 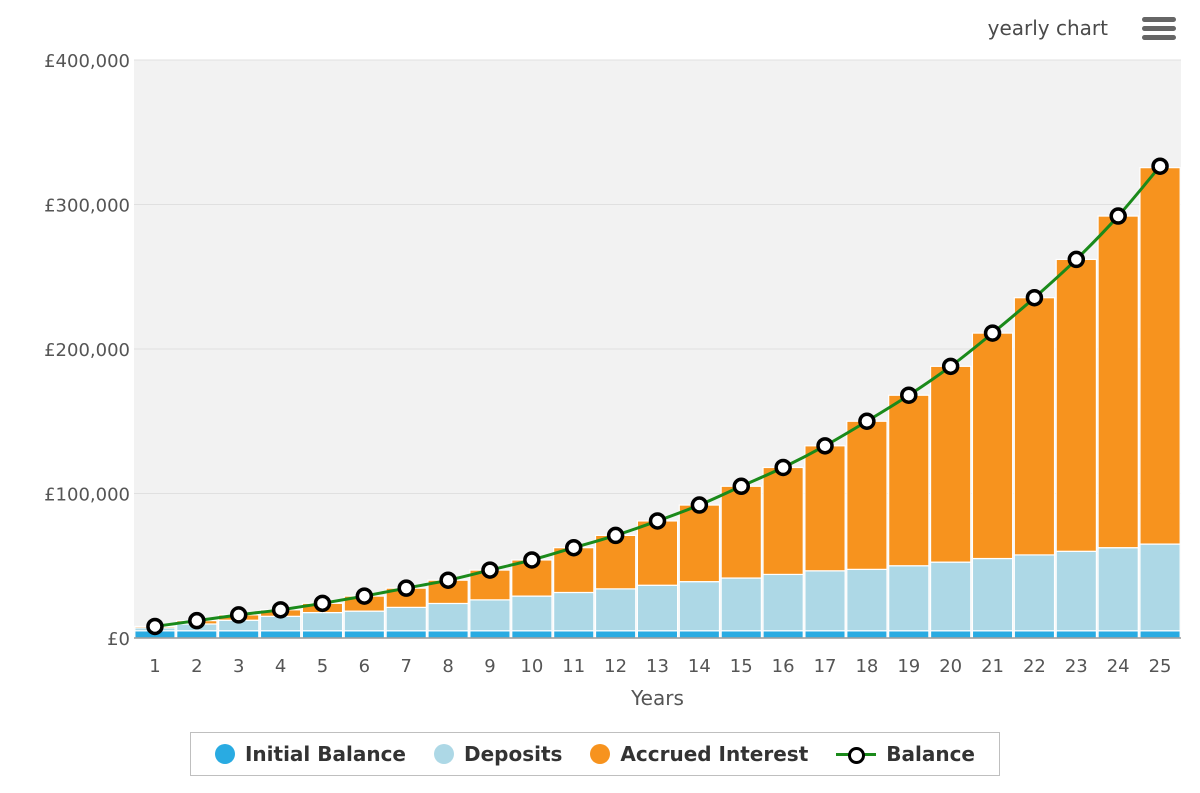 I want to click on x-tick-label: 15, so click(x=741, y=666).